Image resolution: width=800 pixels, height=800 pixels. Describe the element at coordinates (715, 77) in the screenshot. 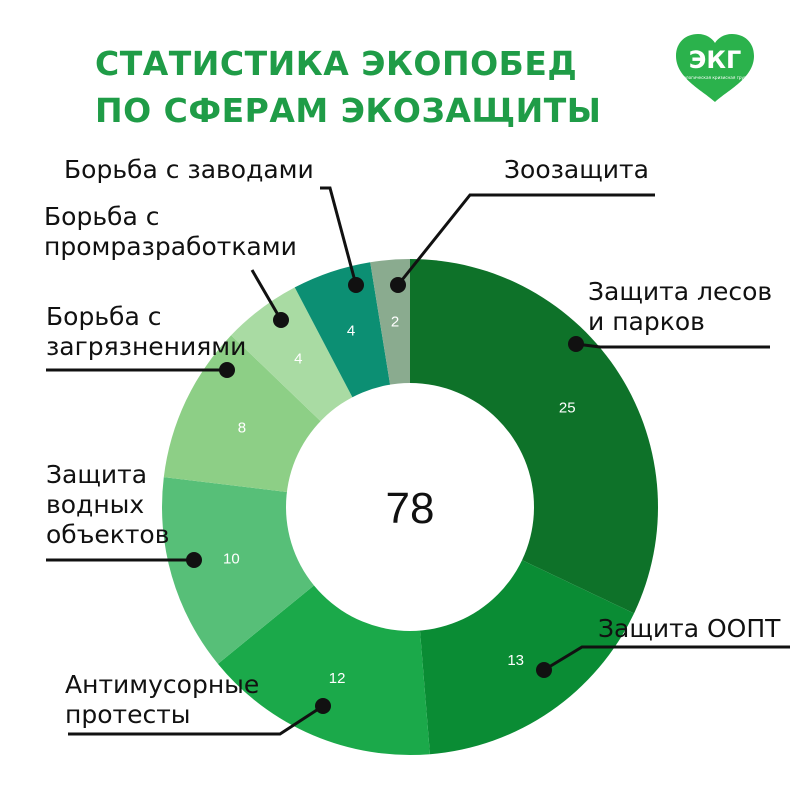

I see `logo-subtext: Экологическая кризисная группа` at that location.